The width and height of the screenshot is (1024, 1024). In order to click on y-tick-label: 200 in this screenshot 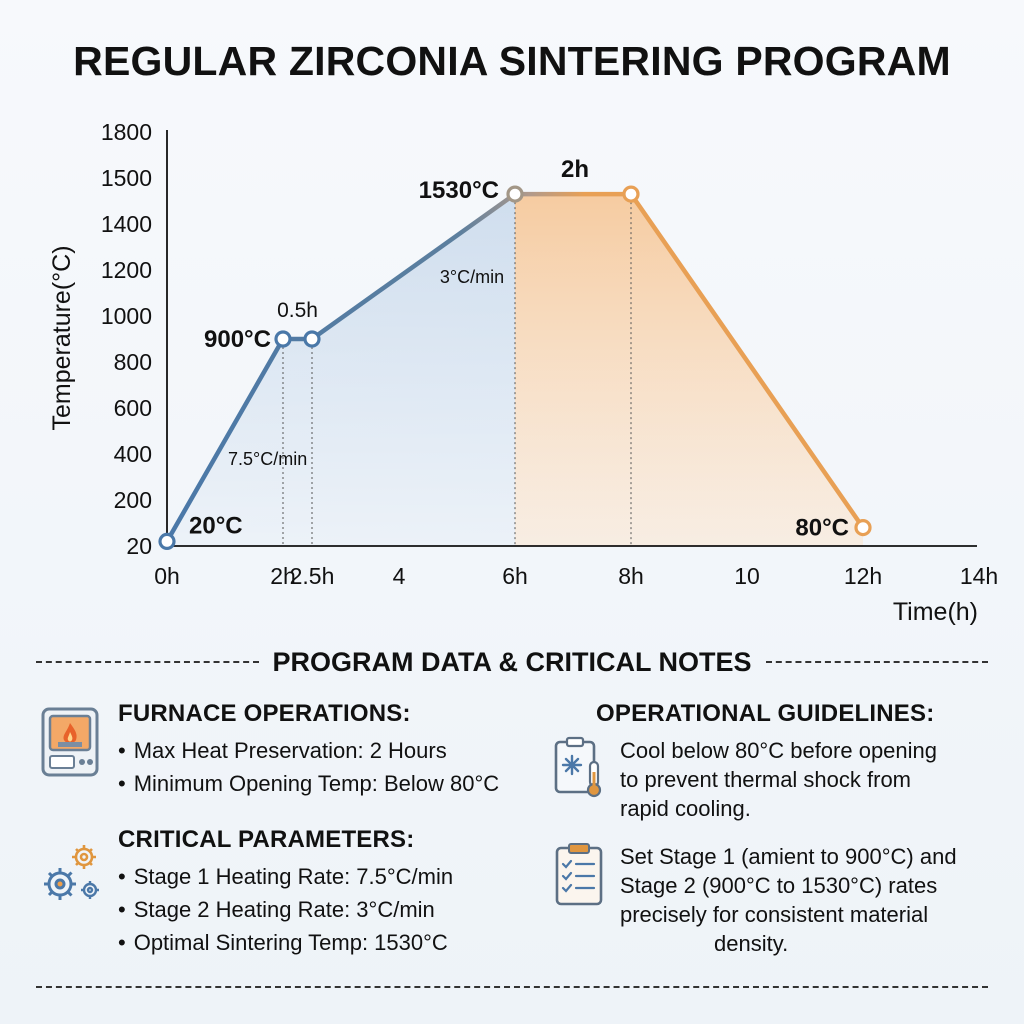, I will do `click(133, 500)`.